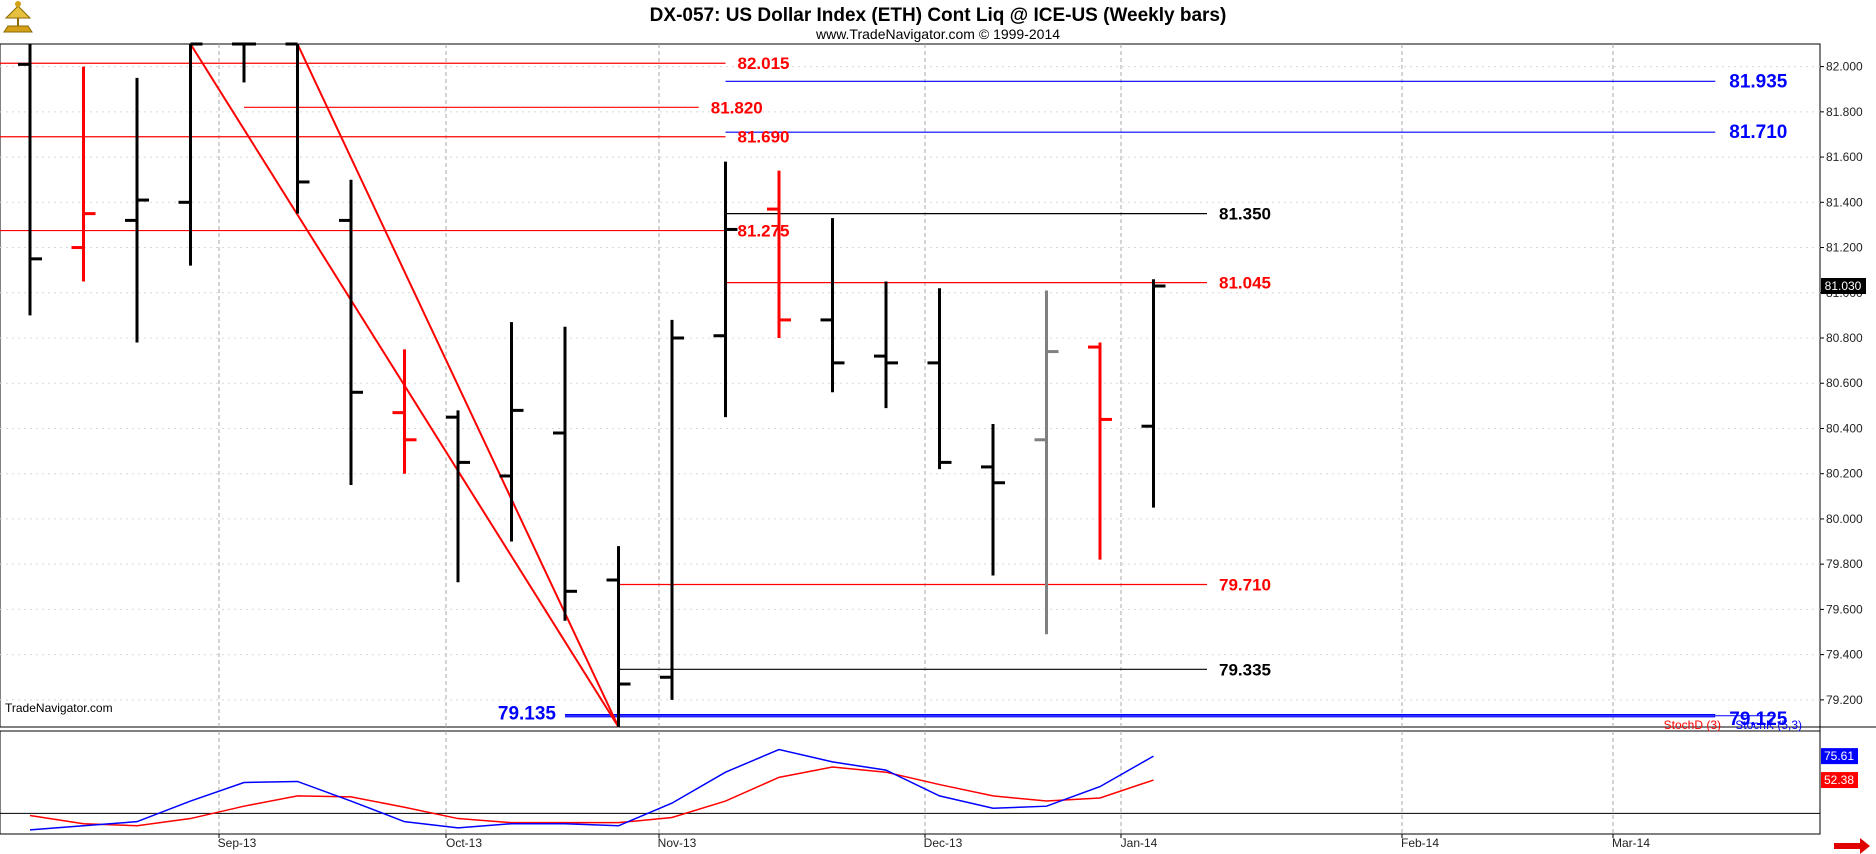  I want to click on legend-stochd: StochD (3), so click(1692, 725).